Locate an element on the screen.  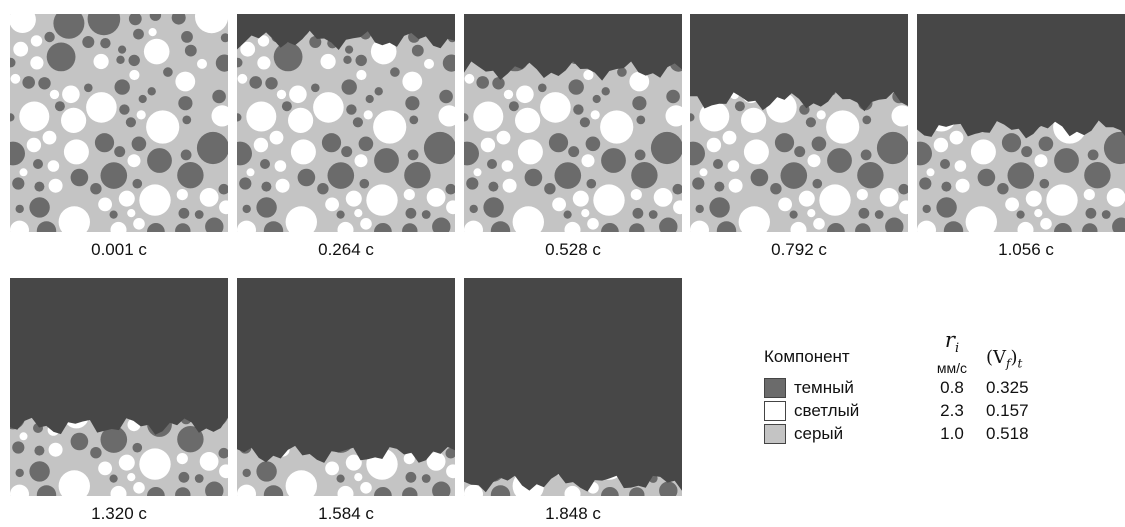
vf-base: (V is located at coordinates (996, 357).